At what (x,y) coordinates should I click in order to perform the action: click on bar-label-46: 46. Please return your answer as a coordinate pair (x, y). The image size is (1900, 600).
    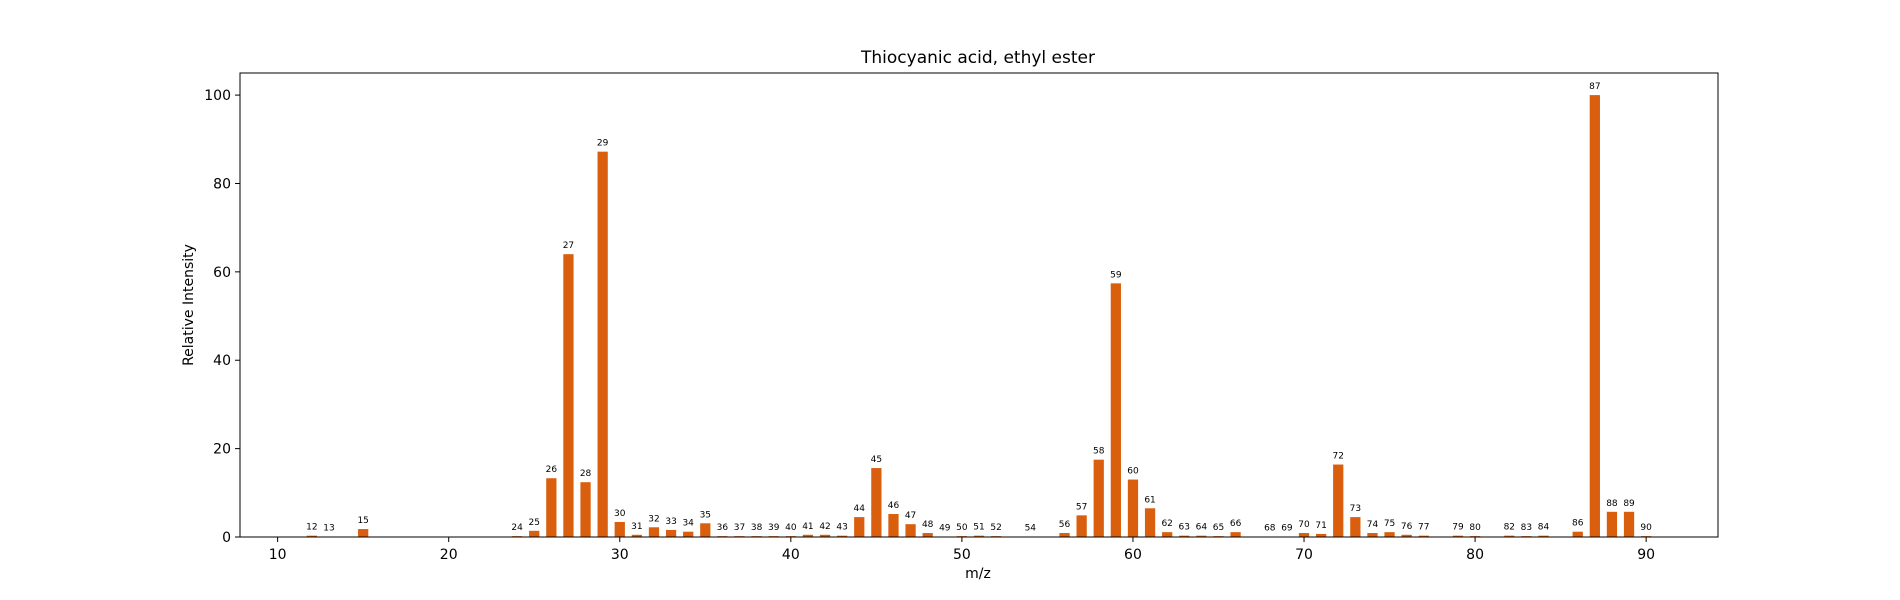
    Looking at the image, I should click on (894, 506).